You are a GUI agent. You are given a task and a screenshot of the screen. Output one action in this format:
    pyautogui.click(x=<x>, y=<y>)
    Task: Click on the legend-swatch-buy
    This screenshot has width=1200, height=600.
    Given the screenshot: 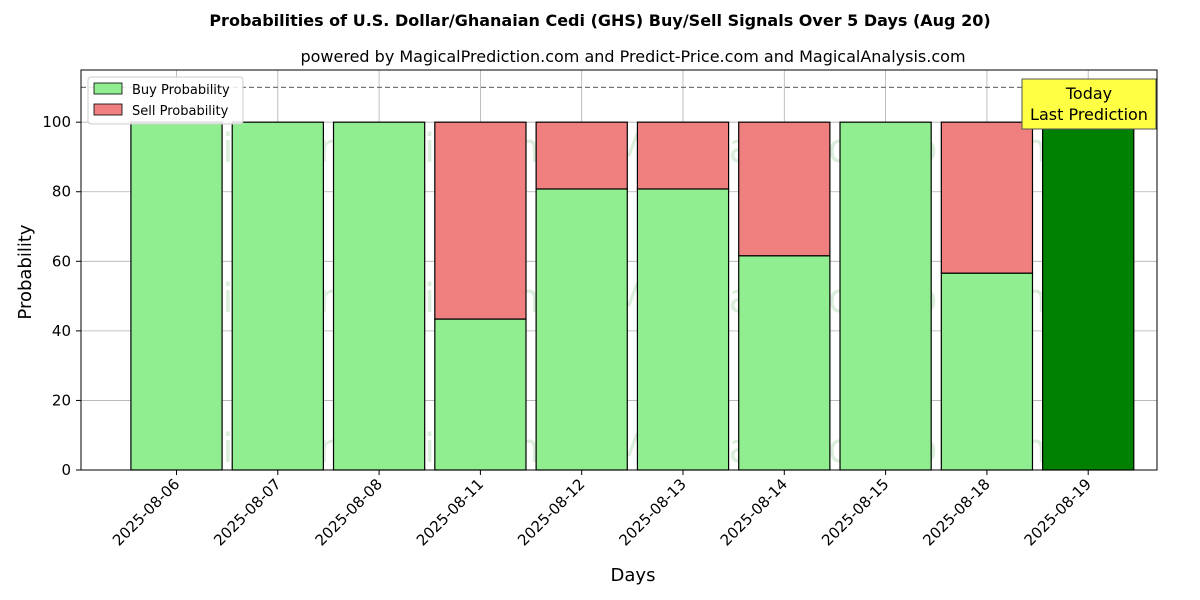 What is the action you would take?
    pyautogui.click(x=108, y=88)
    